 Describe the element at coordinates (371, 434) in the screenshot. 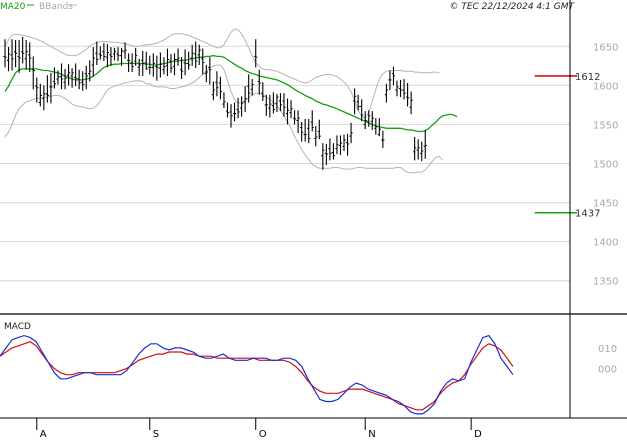

I see `x-tick-label: N` at that location.